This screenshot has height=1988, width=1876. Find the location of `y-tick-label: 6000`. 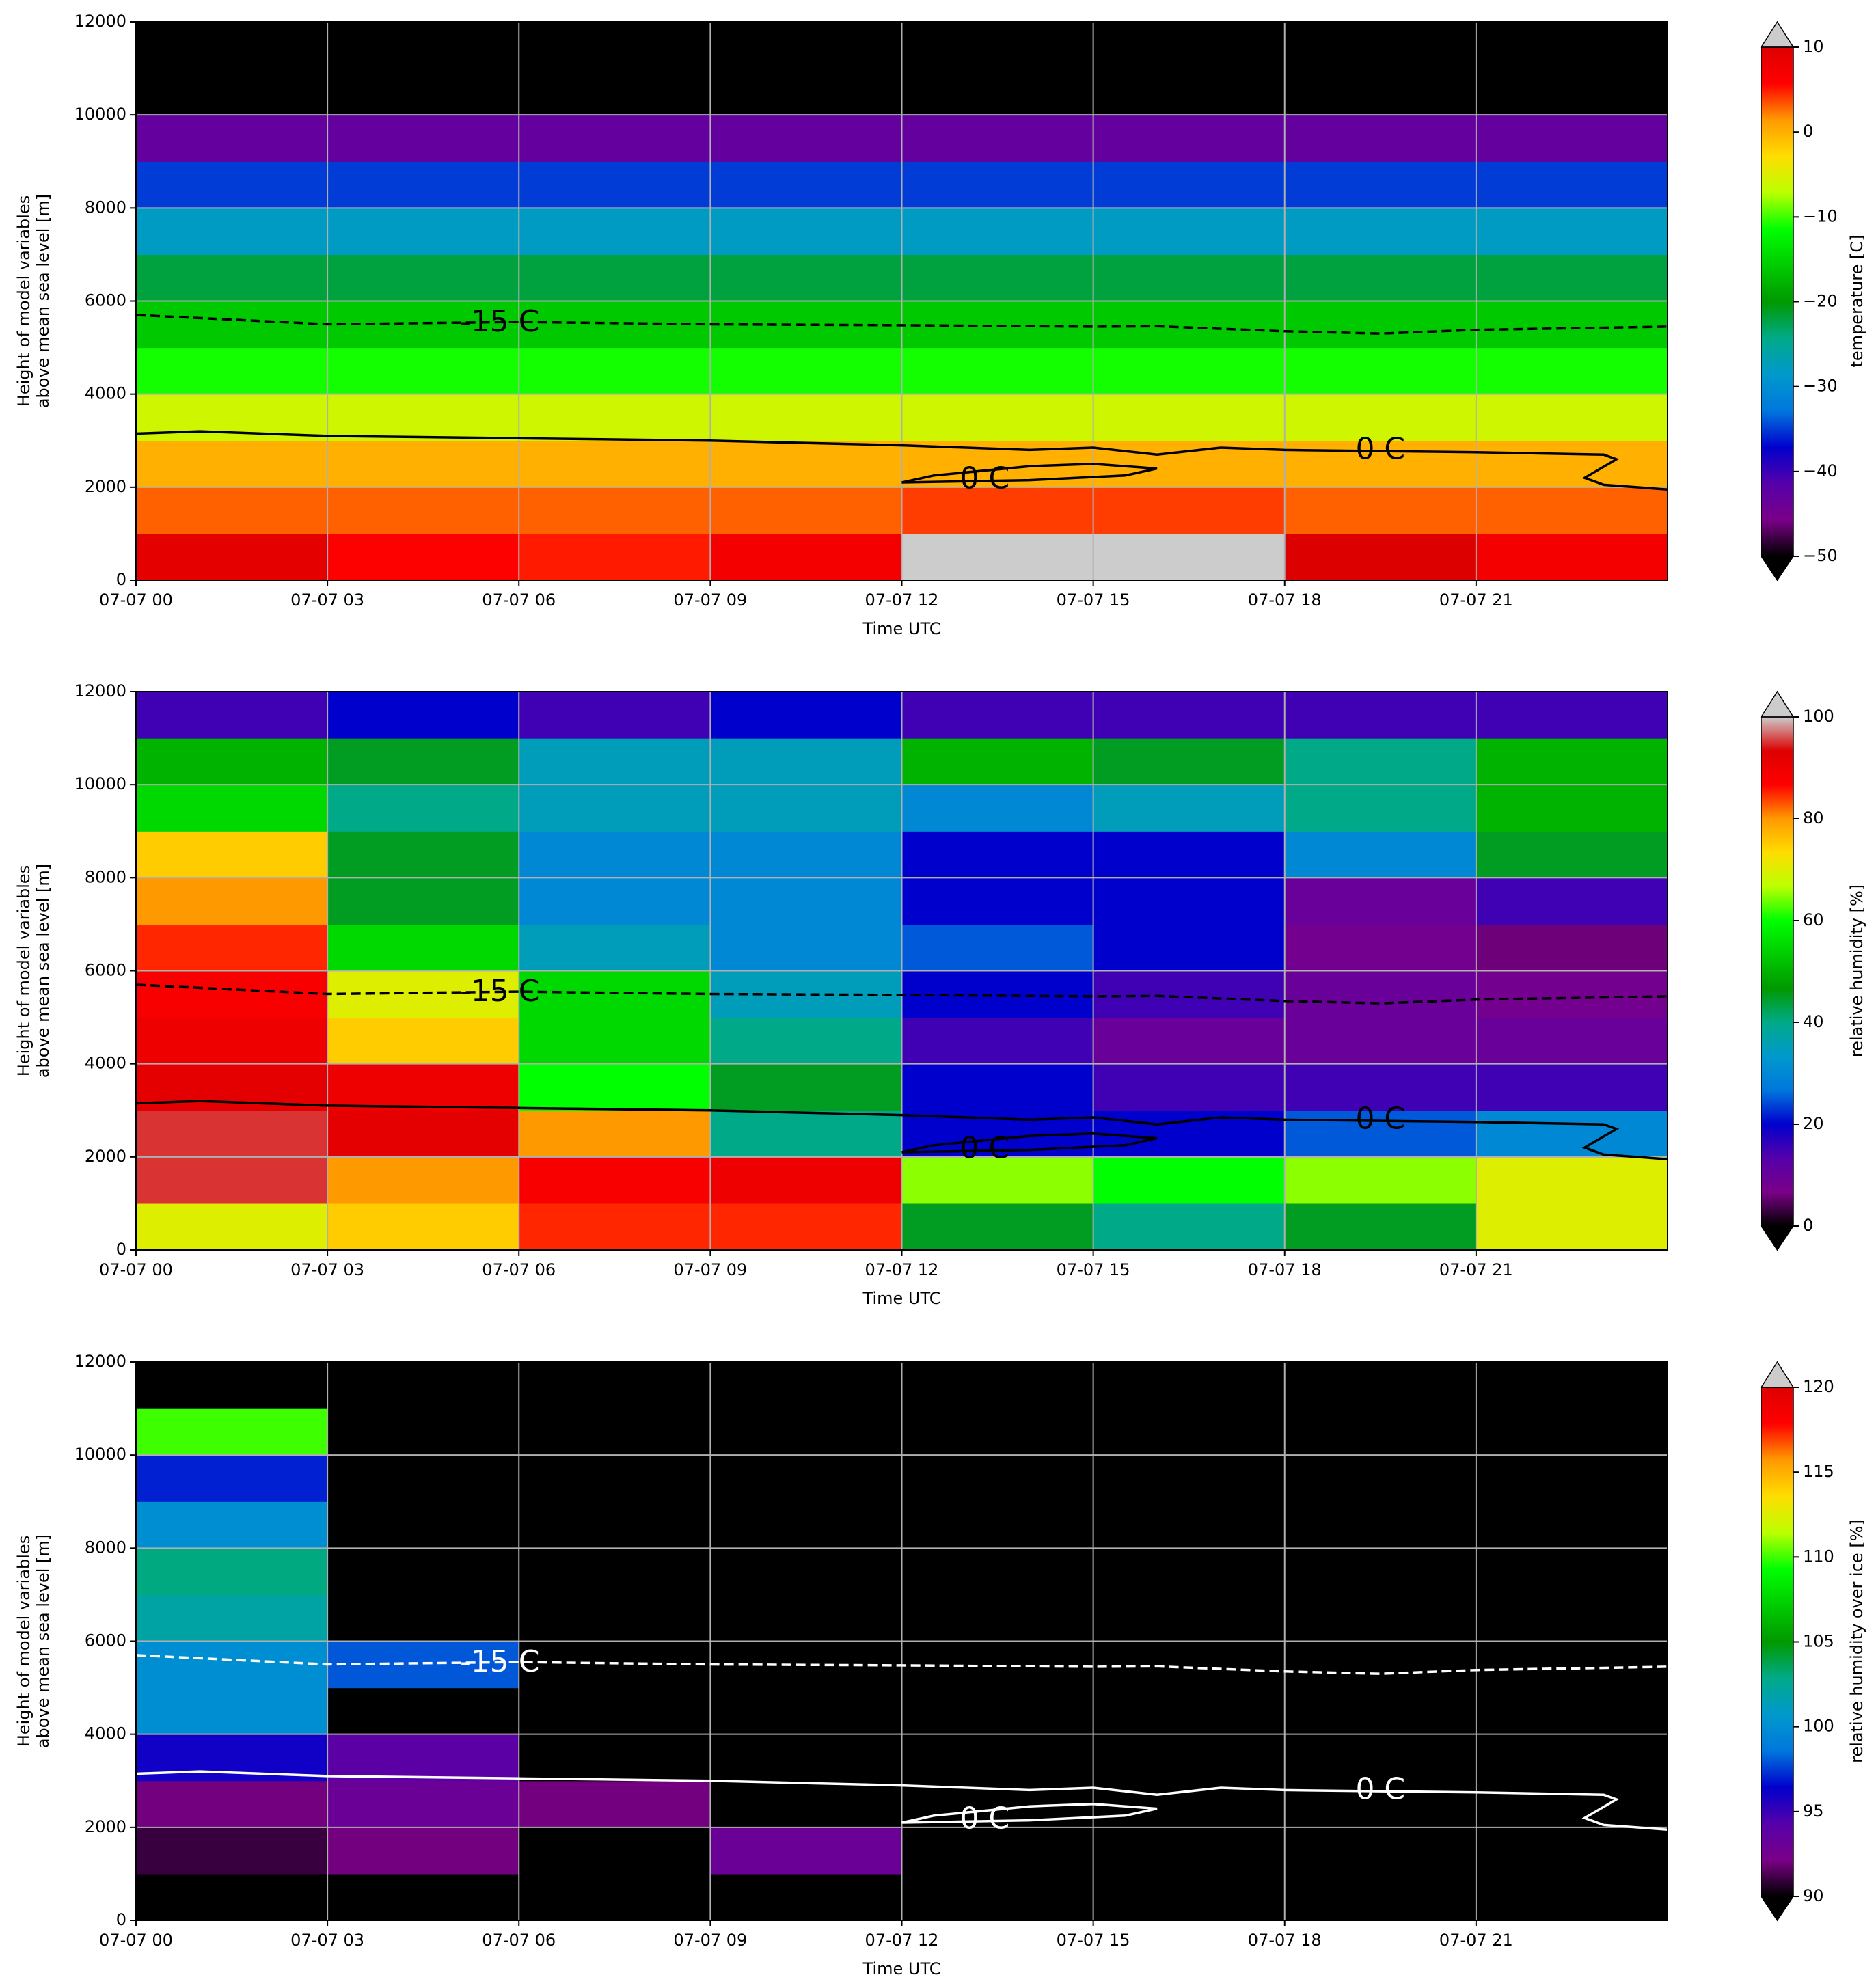

y-tick-label: 6000 is located at coordinates (106, 1640).